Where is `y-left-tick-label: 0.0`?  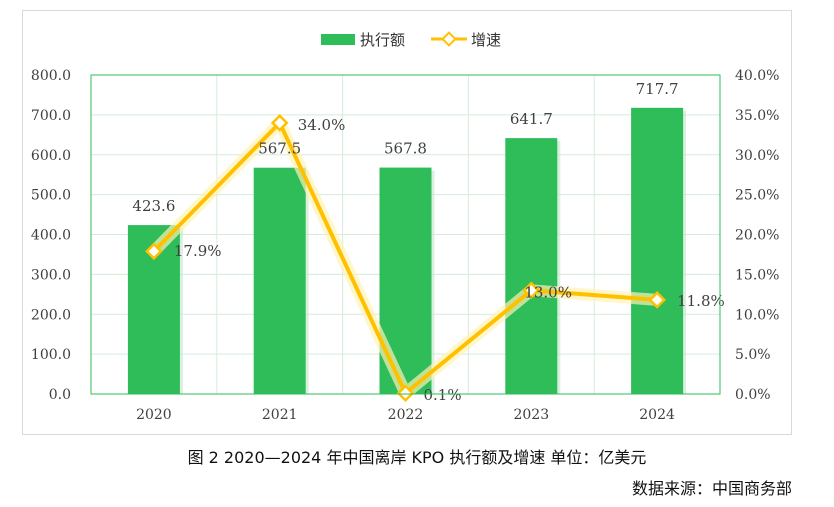 y-left-tick-label: 0.0 is located at coordinates (60, 395).